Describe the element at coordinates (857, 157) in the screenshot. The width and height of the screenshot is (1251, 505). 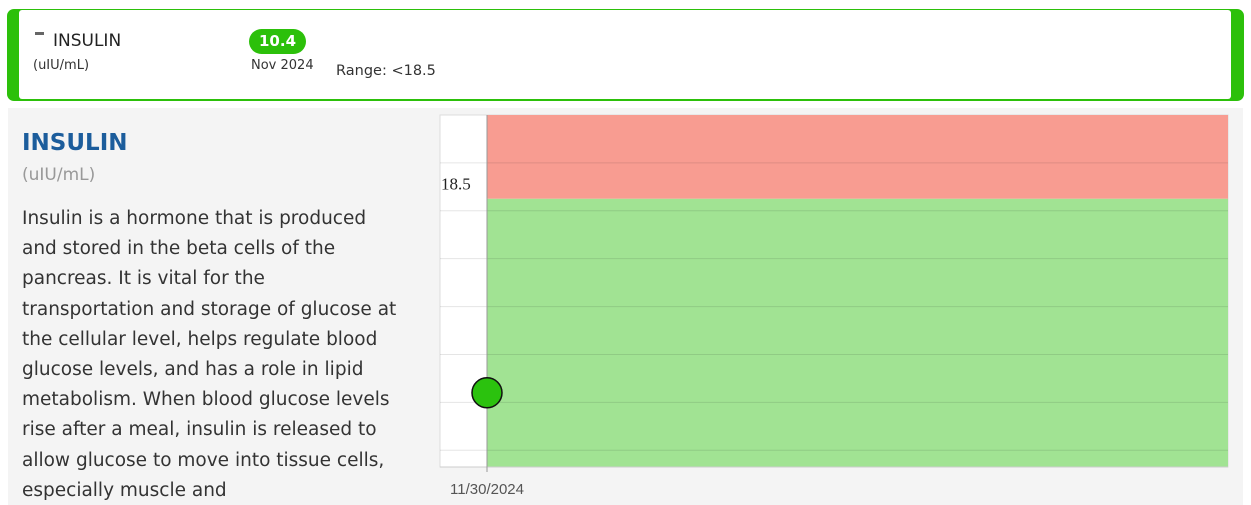
I see `above-range-band` at that location.